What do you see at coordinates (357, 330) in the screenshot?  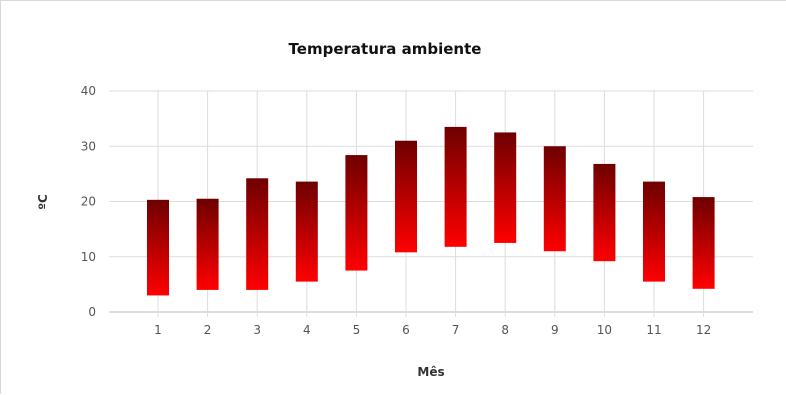 I see `x-tick-label: 5` at bounding box center [357, 330].